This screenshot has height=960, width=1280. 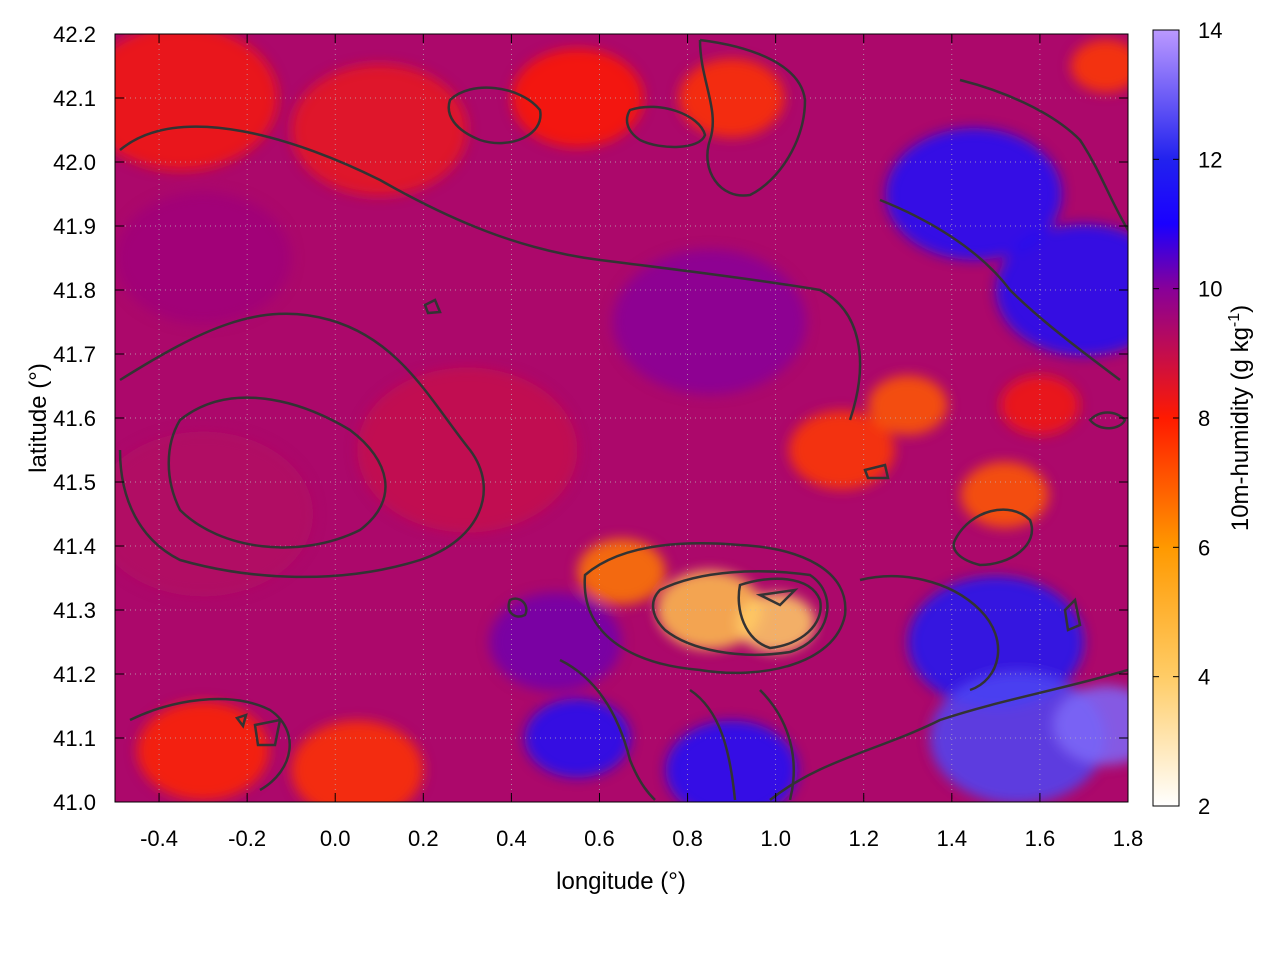 I want to click on y-axis-label: latitude (°), so click(x=38, y=418).